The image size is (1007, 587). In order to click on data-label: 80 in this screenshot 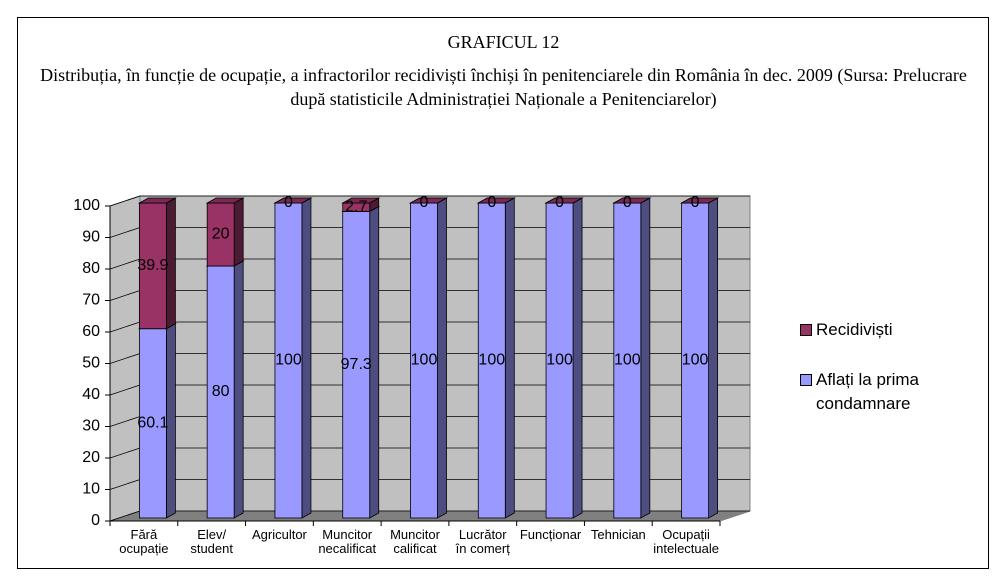, I will do `click(221, 391)`.